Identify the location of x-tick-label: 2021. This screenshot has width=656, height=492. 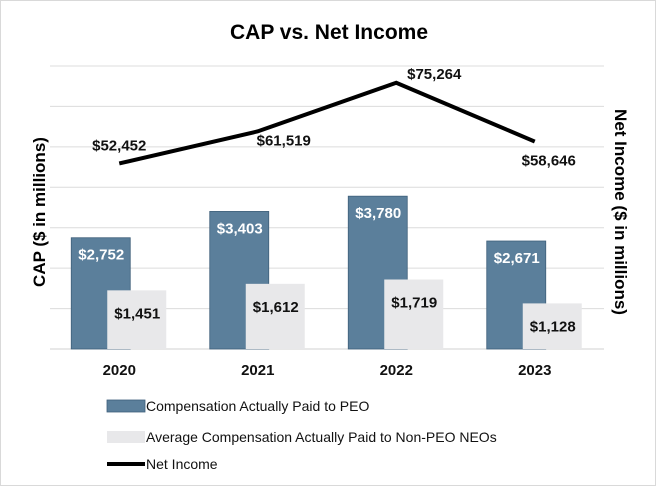
(257, 370).